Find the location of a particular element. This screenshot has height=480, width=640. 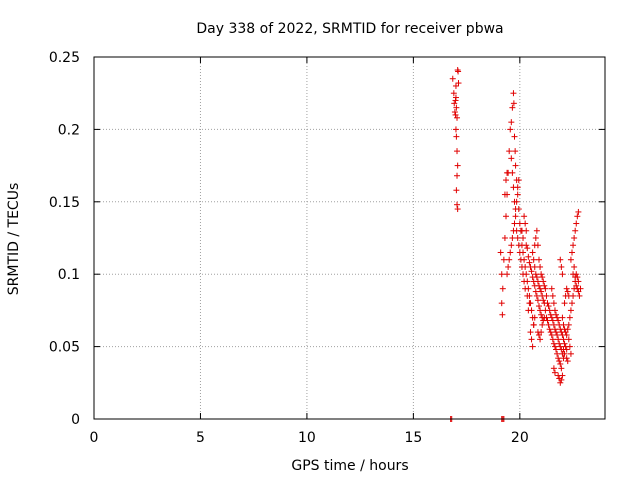

x-tick-label: 20 is located at coordinates (520, 438).